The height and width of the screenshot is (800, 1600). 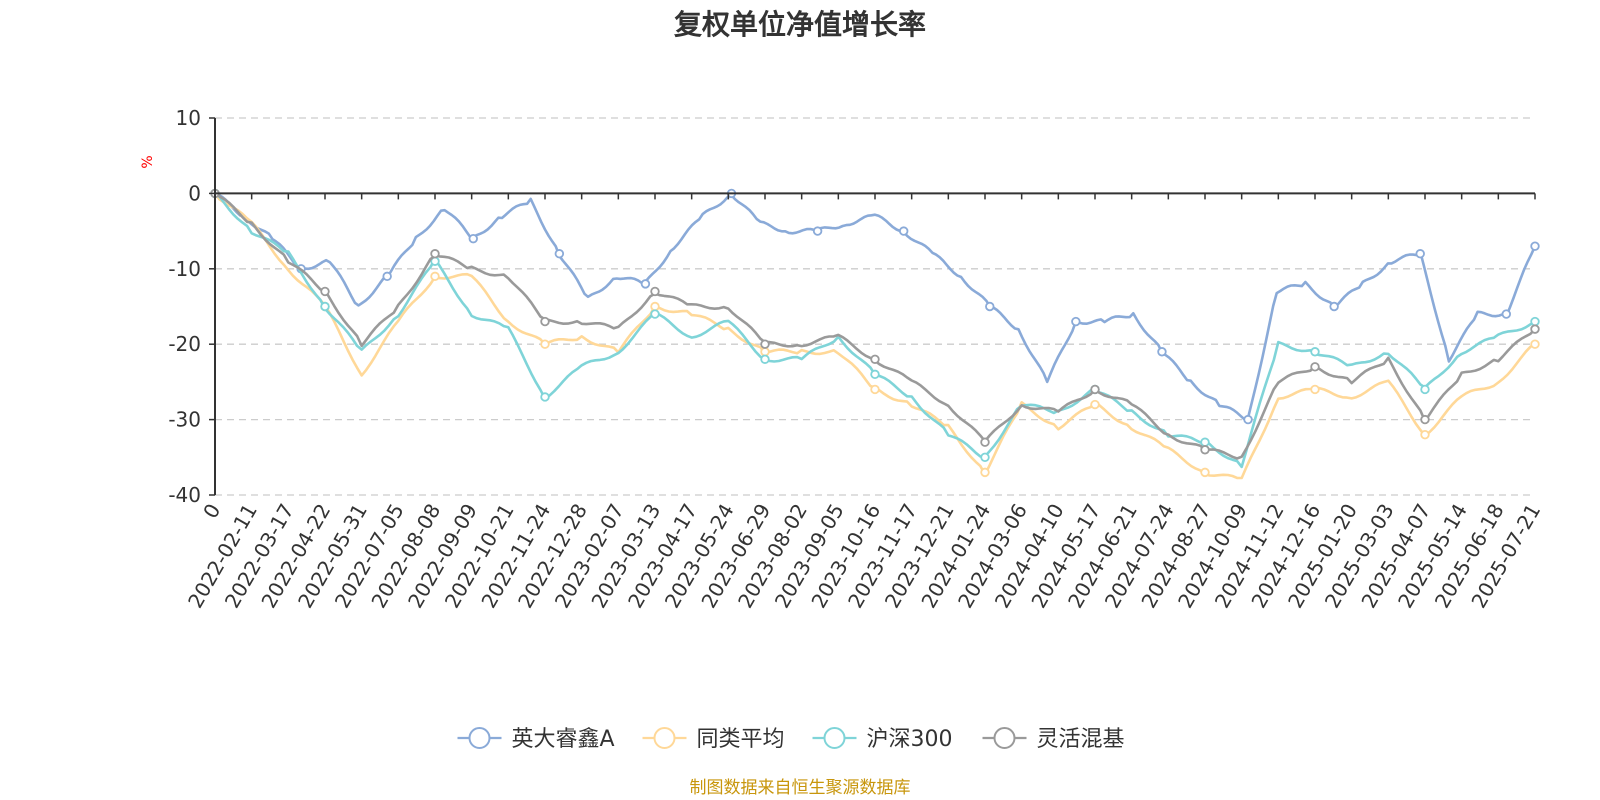 What do you see at coordinates (563, 739) in the screenshot?
I see `legend-label: 英大睿鑫A` at bounding box center [563, 739].